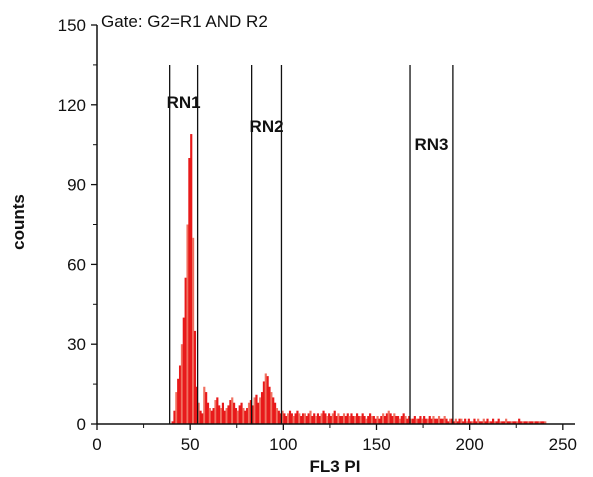 The image size is (593, 477). I want to click on region-labels: RN1 RN2 RN3, so click(308, 123).